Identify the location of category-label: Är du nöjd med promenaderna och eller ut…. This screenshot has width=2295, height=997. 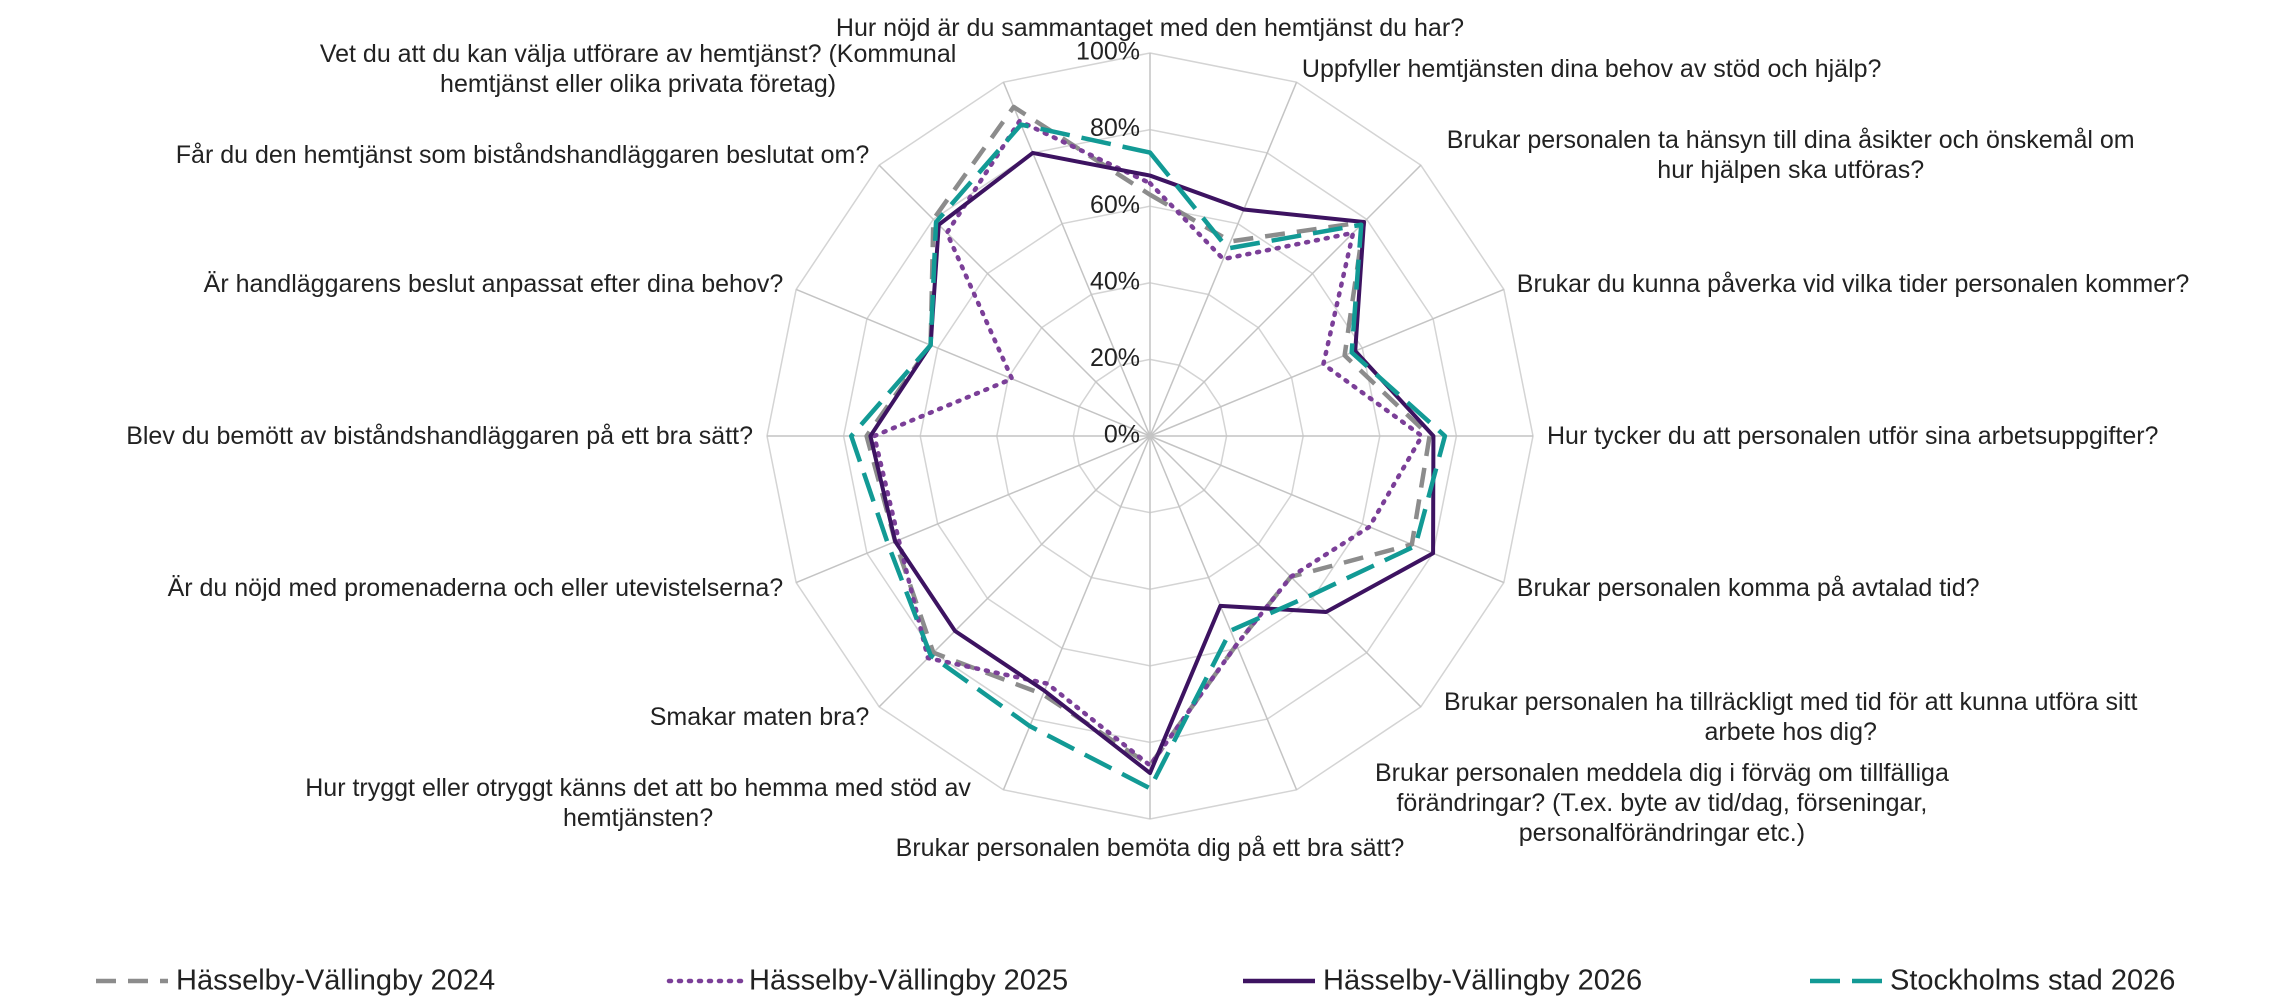
(475, 587).